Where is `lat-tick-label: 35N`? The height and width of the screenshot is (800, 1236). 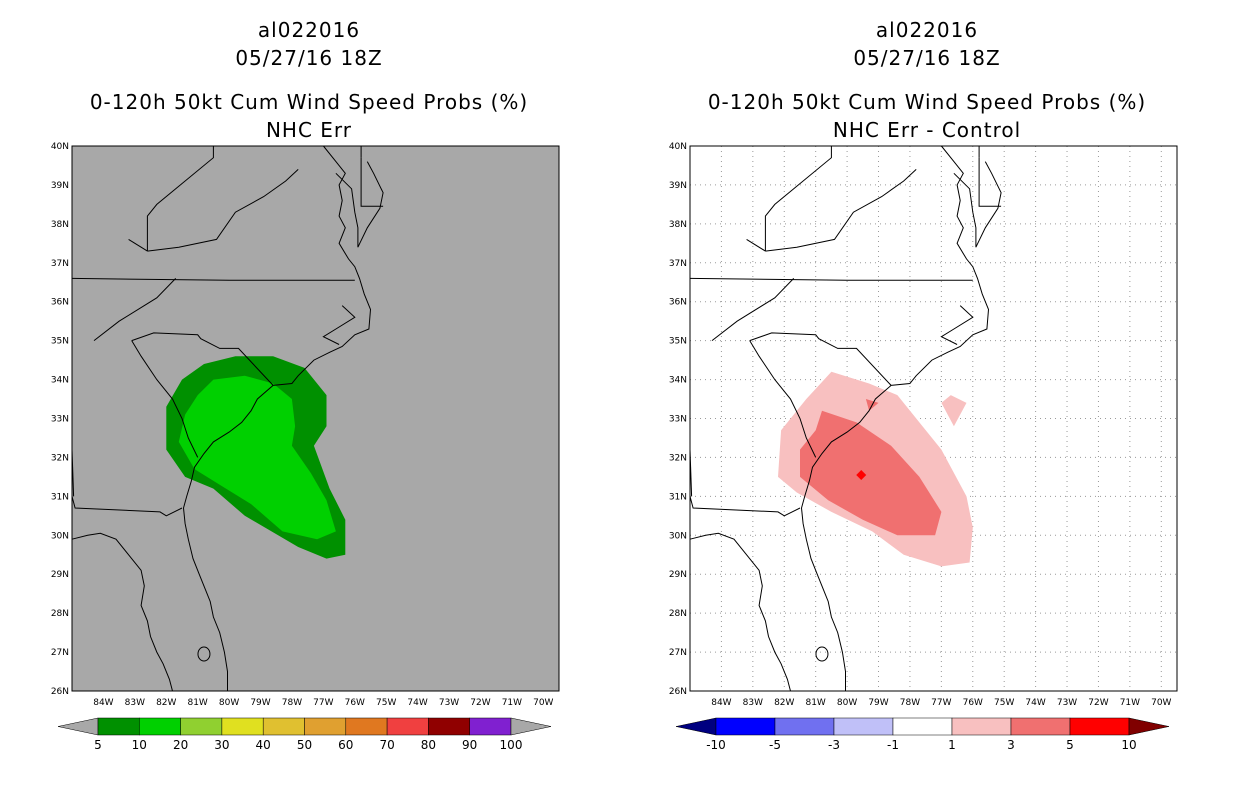 lat-tick-label: 35N is located at coordinates (678, 342).